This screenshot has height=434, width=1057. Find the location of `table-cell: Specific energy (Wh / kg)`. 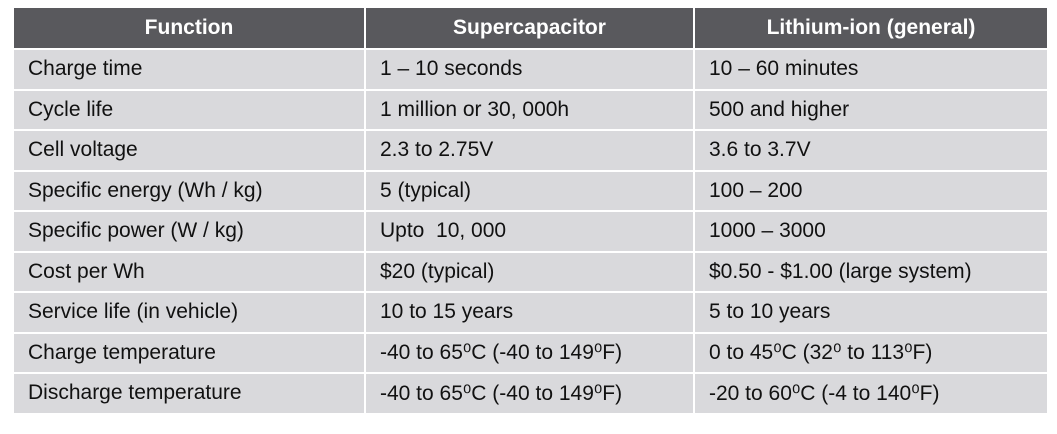

table-cell: Specific energy (Wh / kg) is located at coordinates (189, 190).